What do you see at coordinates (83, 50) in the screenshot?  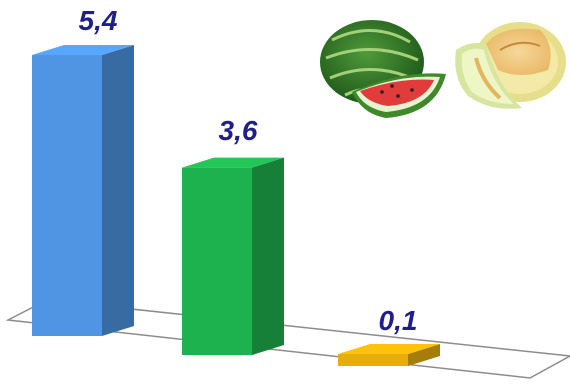 I see `bar-1-top` at bounding box center [83, 50].